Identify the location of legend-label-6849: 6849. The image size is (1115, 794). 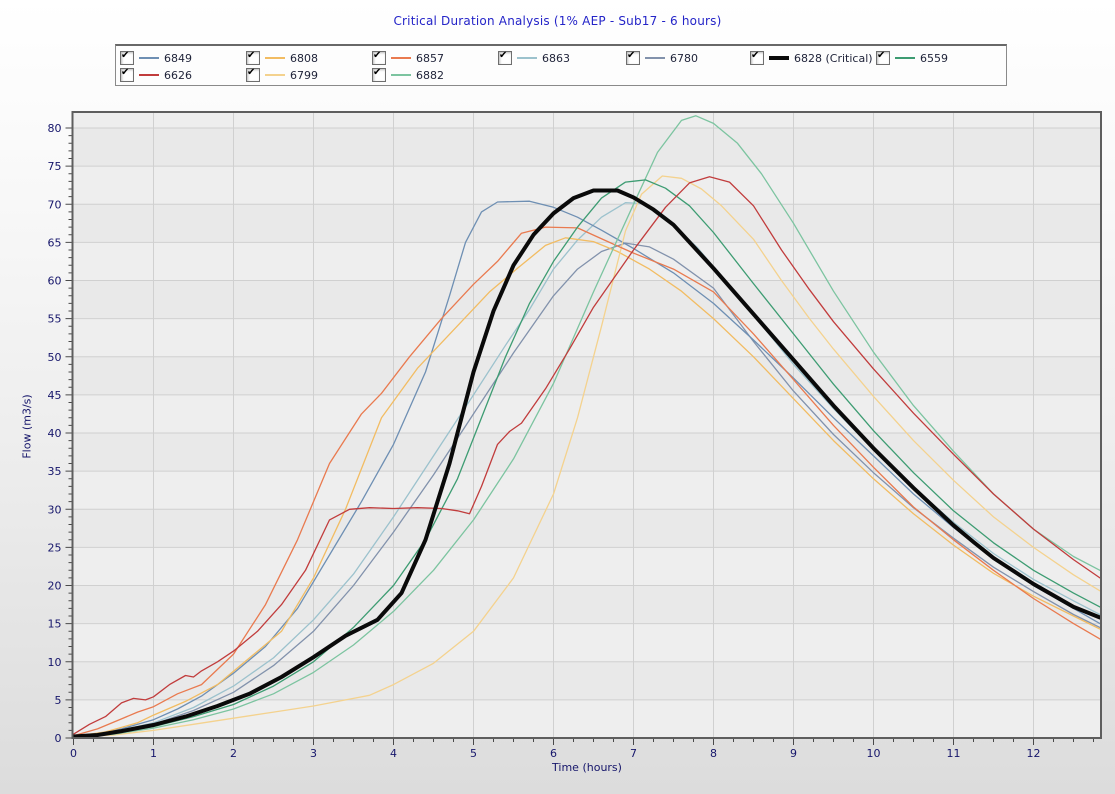
(178, 58).